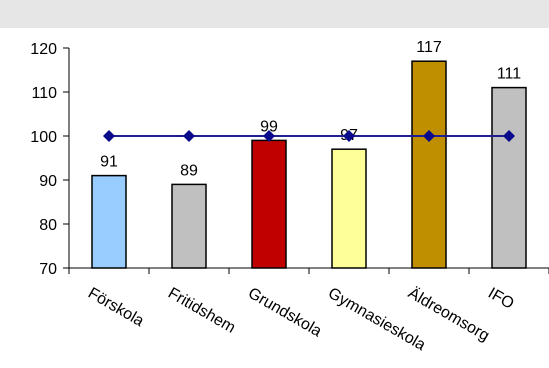 The width and height of the screenshot is (549, 368). I want to click on data-label: 99, so click(269, 126).